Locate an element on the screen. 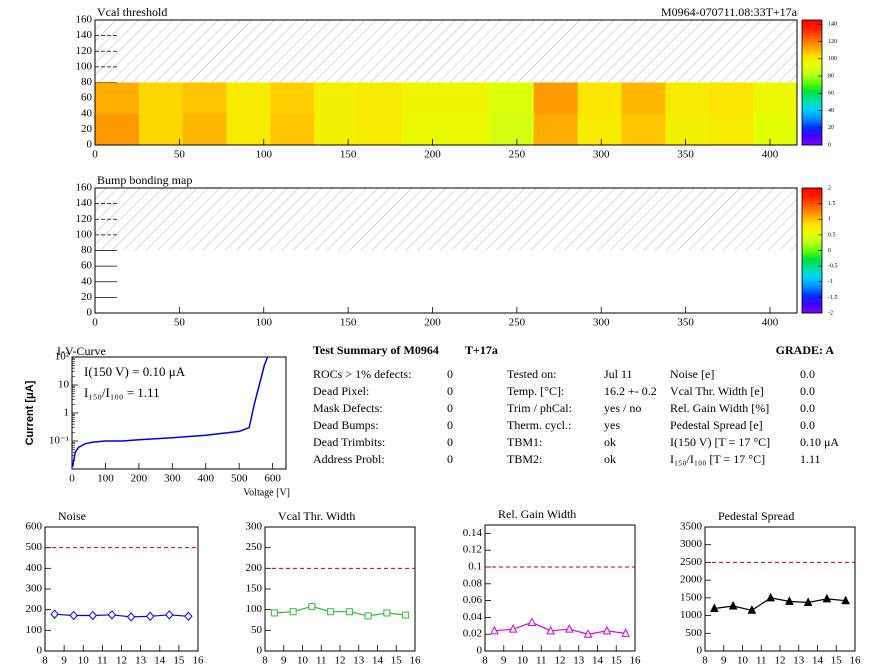 This screenshot has width=896, height=672. x-tick-label: 10 is located at coordinates (303, 661).